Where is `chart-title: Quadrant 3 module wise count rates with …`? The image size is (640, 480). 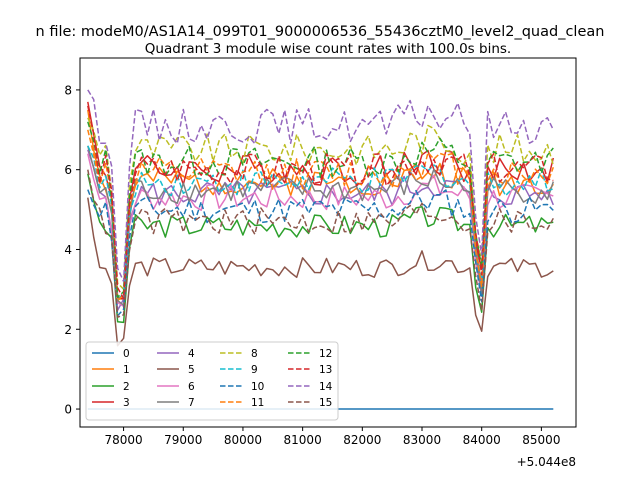 chart-title: Quadrant 3 module wise count rates with … is located at coordinates (328, 49).